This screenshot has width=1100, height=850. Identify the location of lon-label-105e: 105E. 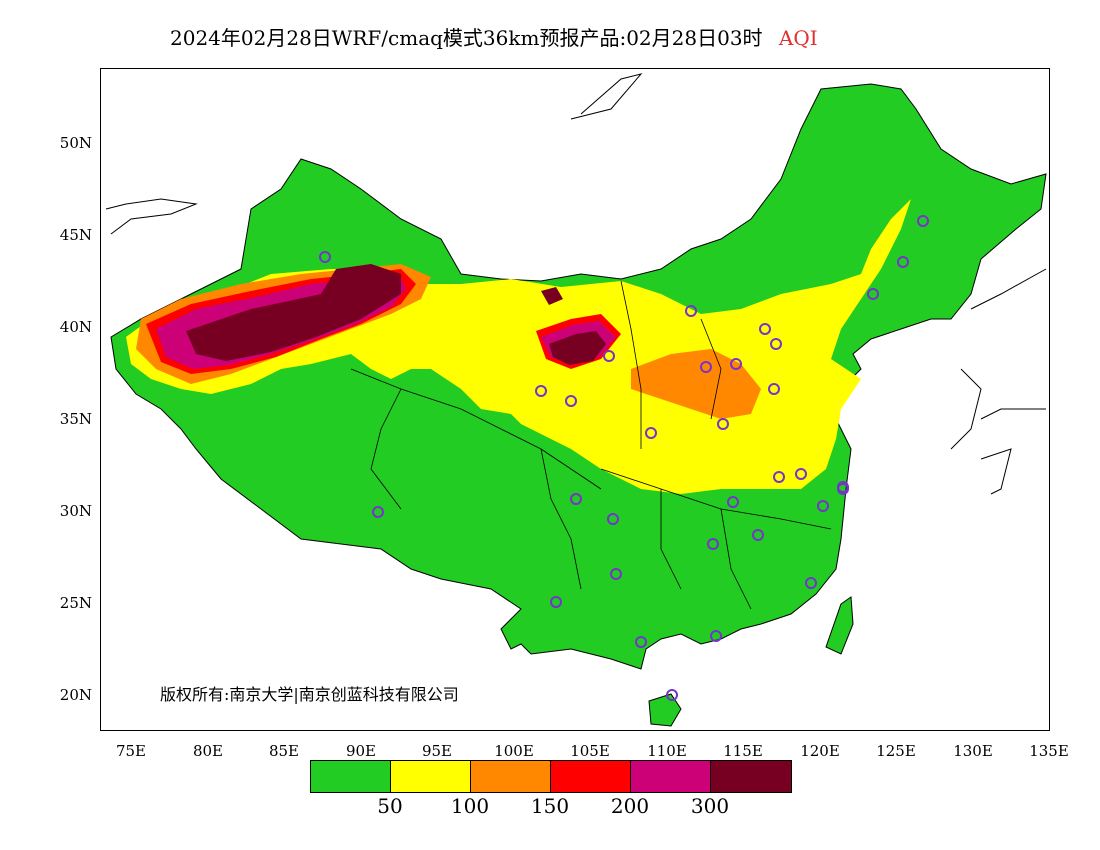
(590, 751).